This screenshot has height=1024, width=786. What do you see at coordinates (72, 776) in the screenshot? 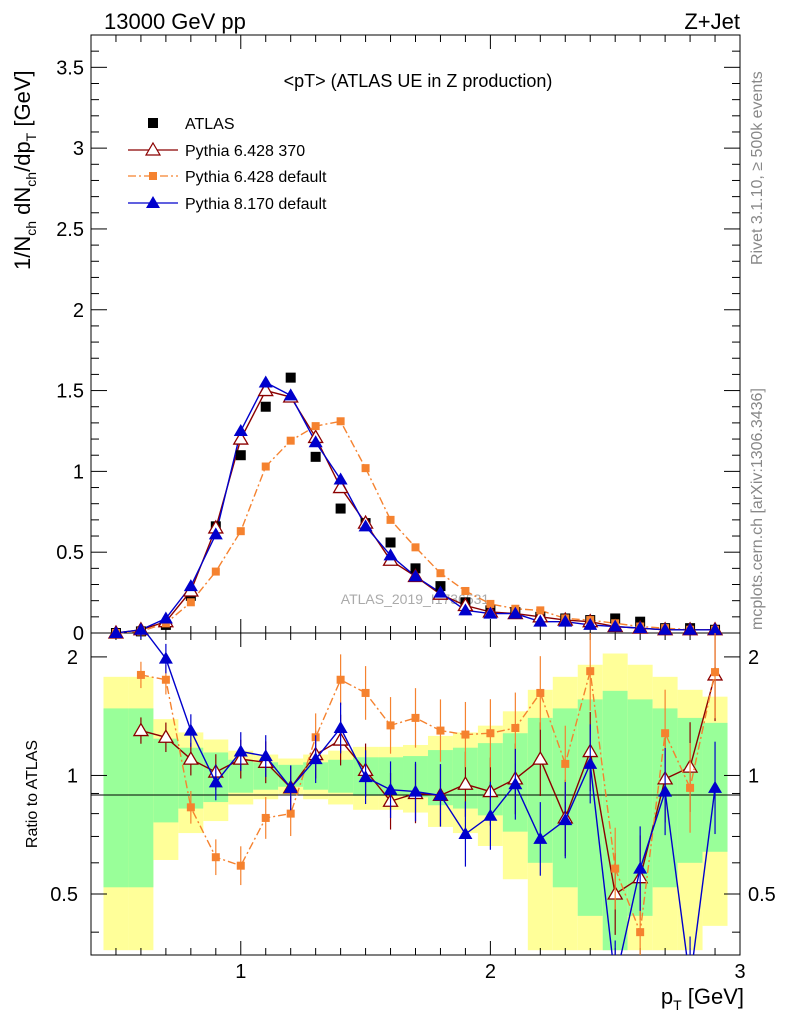
I see `ratio-y-tick-label-left: 1` at bounding box center [72, 776].